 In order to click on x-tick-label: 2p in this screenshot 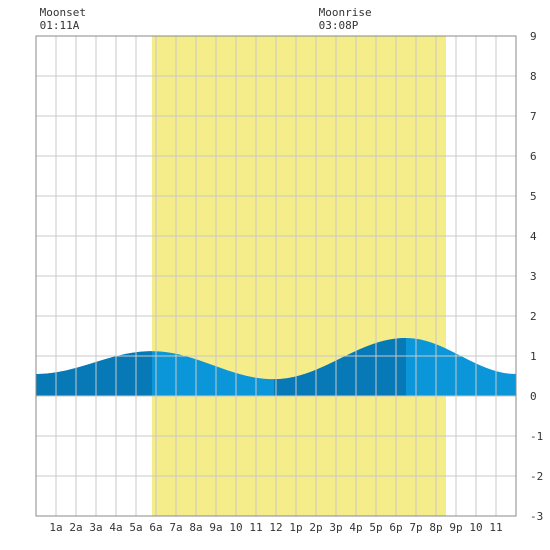, I will do `click(315, 527)`.